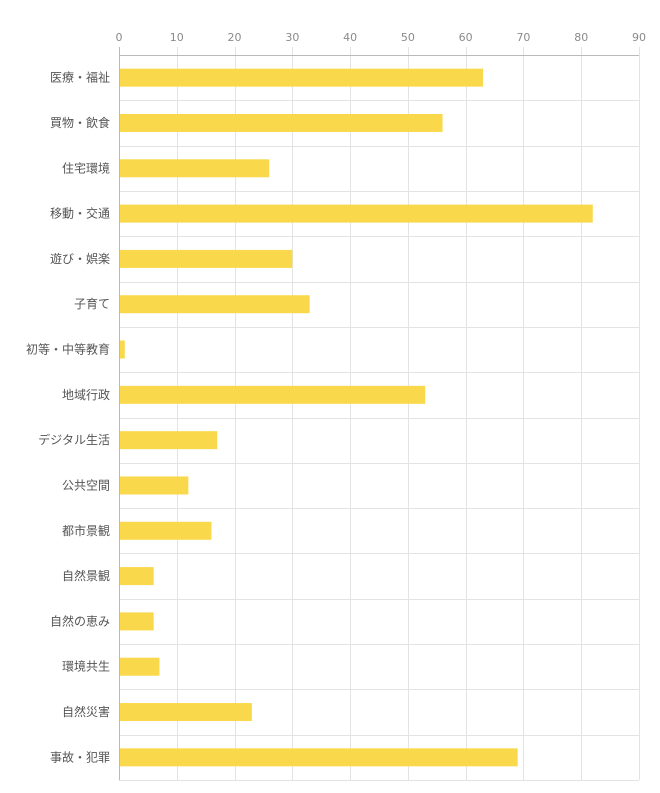 Image resolution: width=660 pixels, height=793 pixels. I want to click on x-tick-label: 10, so click(177, 37).